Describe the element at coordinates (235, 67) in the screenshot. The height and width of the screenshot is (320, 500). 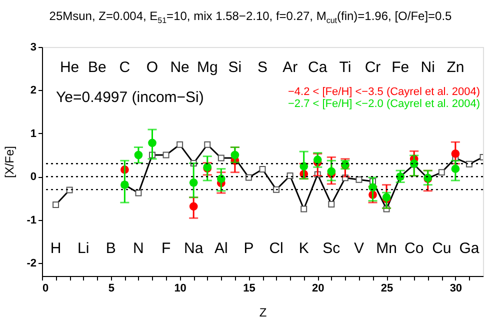
I see `annotation: Si` at that location.